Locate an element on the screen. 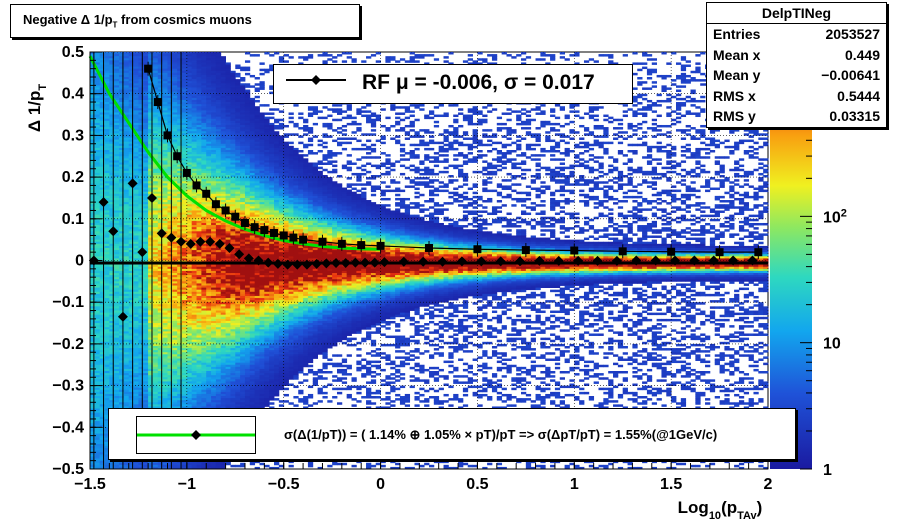 This screenshot has height=522, width=904. x-tick-label: 1 is located at coordinates (574, 484).